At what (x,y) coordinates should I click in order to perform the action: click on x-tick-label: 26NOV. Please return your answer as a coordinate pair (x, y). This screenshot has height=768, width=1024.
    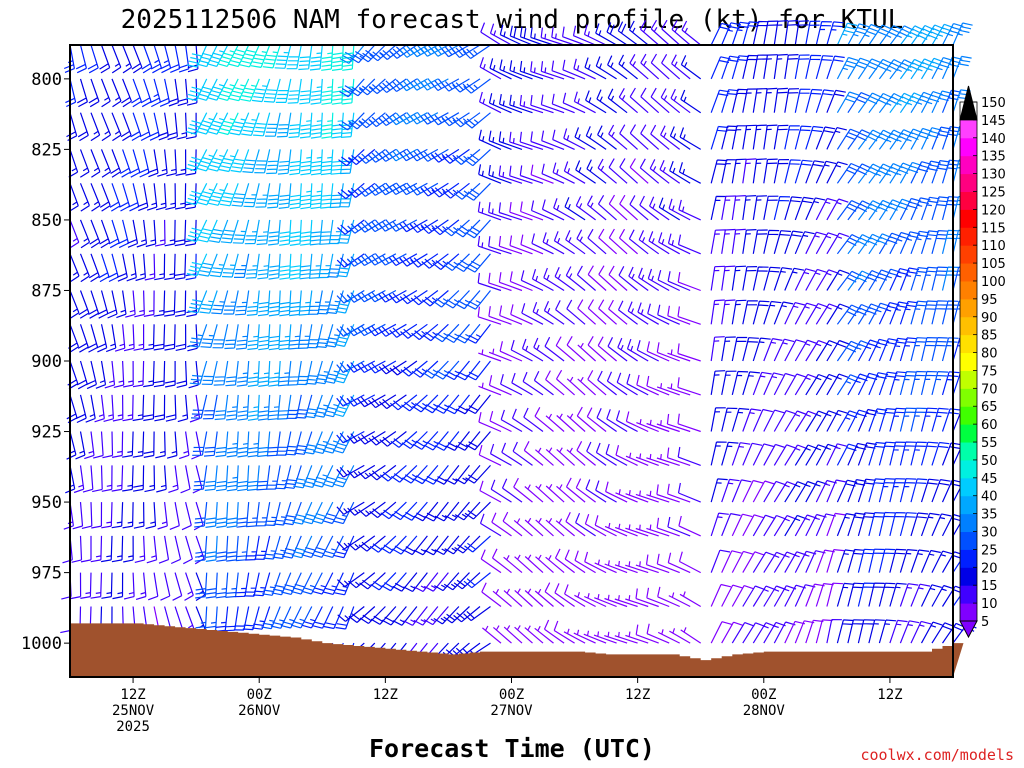
    Looking at the image, I should click on (259, 711).